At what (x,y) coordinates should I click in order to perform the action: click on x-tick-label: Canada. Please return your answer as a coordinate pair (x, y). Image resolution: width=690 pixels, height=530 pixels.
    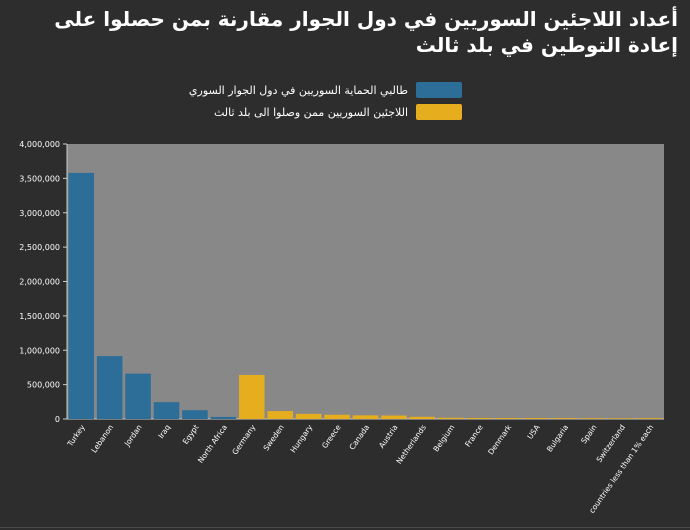
    Looking at the image, I should click on (359, 437).